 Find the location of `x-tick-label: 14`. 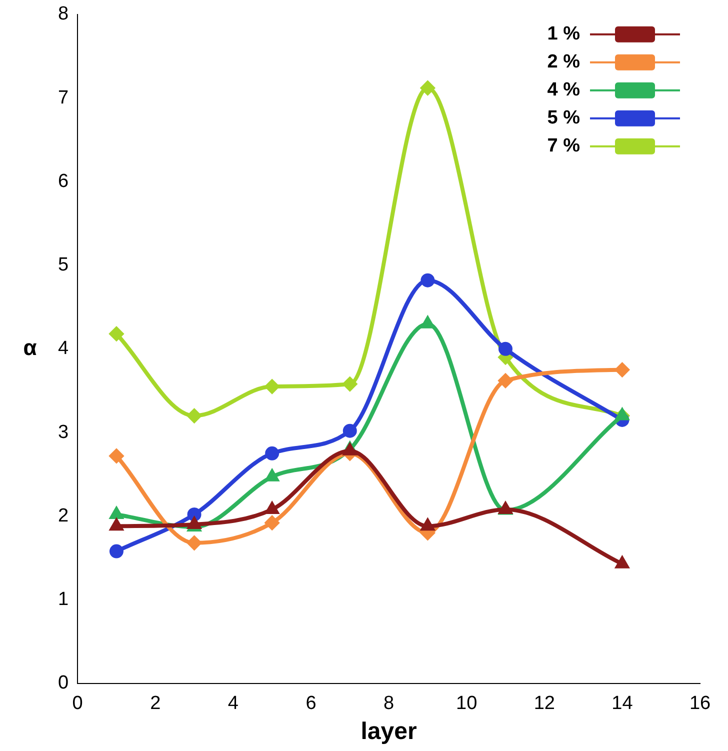

x-tick-label: 14 is located at coordinates (623, 703).